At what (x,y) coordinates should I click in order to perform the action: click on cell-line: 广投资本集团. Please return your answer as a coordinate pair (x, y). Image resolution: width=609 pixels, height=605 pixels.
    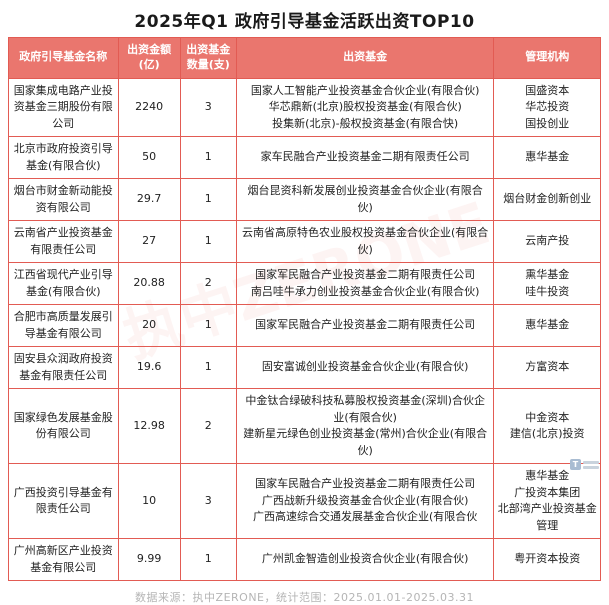
    Looking at the image, I should click on (547, 492).